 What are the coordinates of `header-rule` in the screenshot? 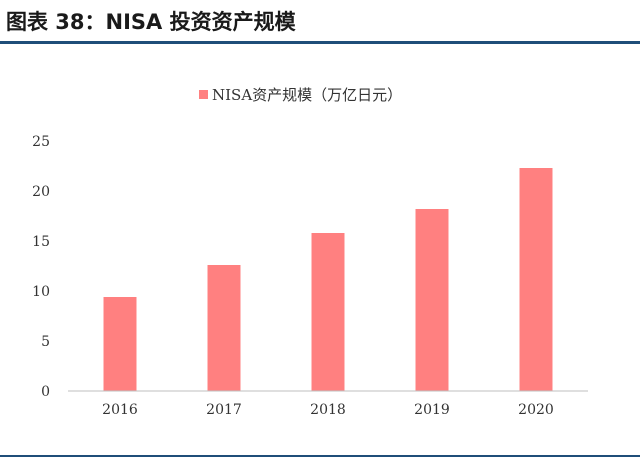 It's located at (320, 42).